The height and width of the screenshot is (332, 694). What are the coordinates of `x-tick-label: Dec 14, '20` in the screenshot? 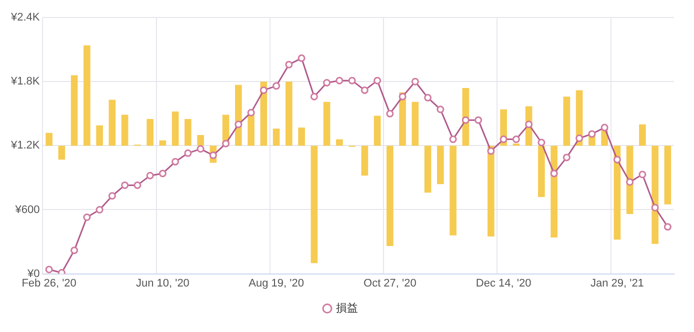 It's located at (504, 283).